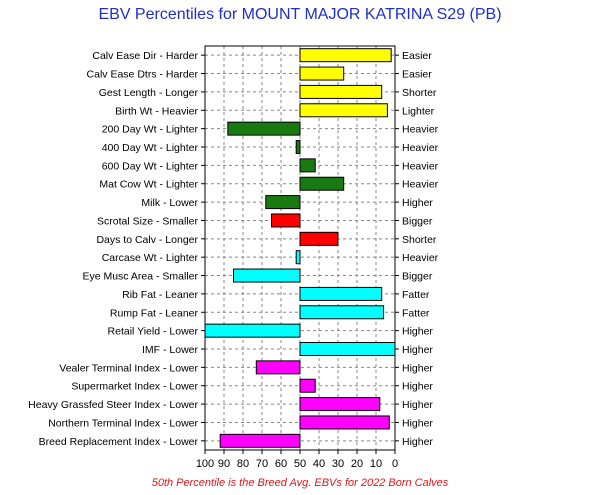 The image size is (600, 495). What do you see at coordinates (224, 464) in the screenshot?
I see `x-tick-label: 90` at bounding box center [224, 464].